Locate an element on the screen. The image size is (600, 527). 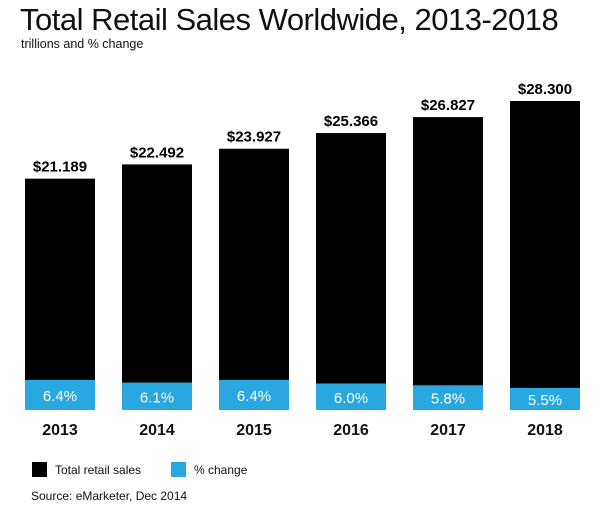
legend-item-change: % change is located at coordinates (209, 469).